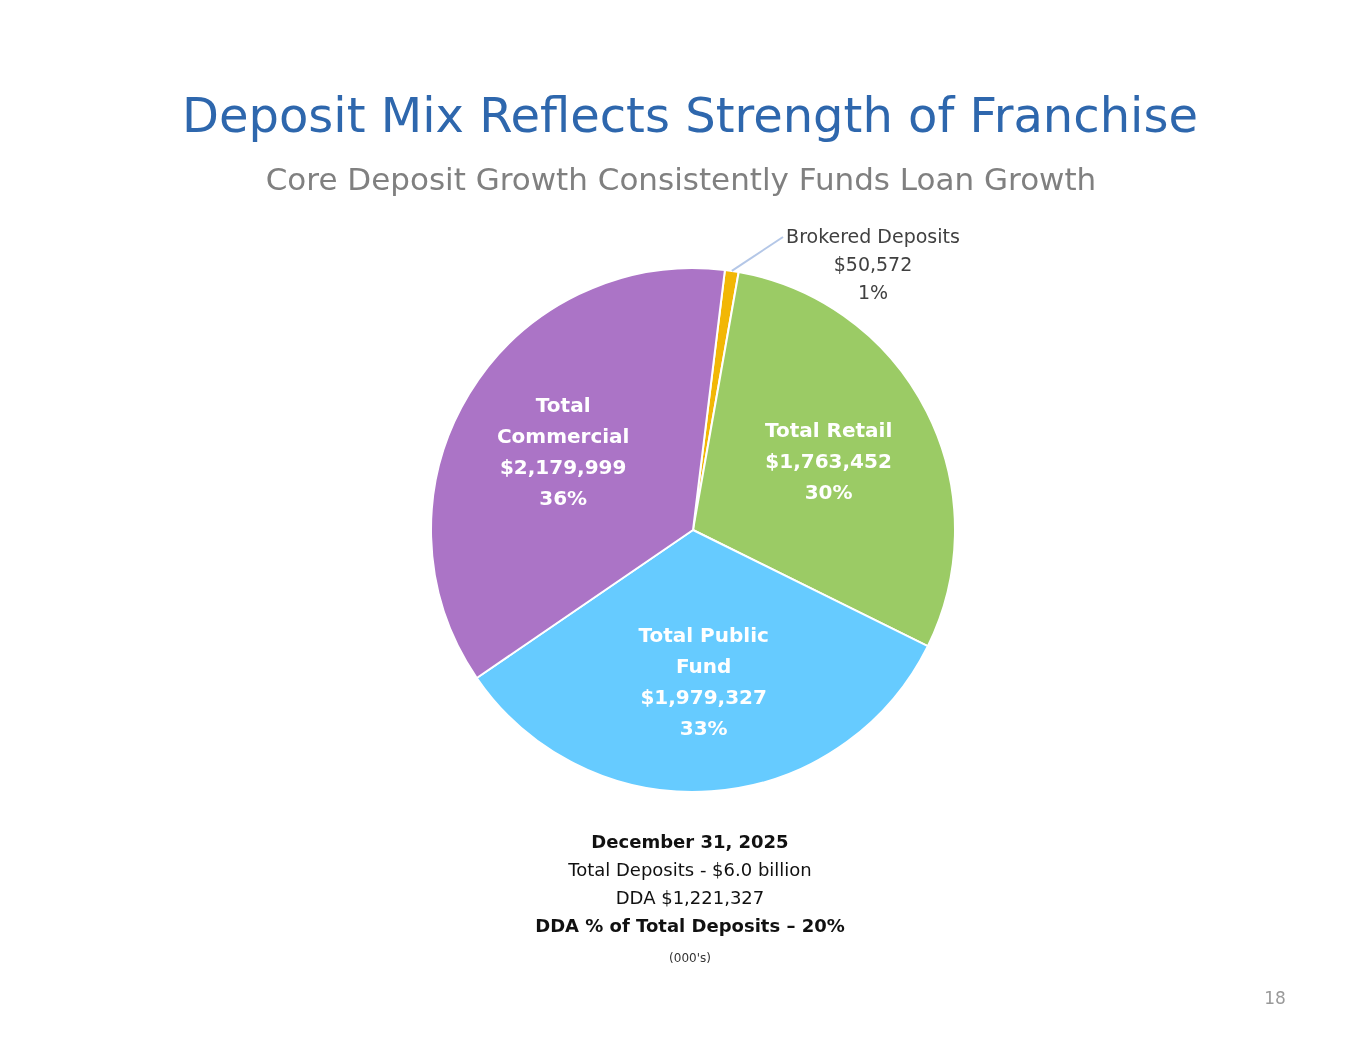  What do you see at coordinates (703, 651) in the screenshot?
I see `slice-label: Total Public Fund` at bounding box center [703, 651].